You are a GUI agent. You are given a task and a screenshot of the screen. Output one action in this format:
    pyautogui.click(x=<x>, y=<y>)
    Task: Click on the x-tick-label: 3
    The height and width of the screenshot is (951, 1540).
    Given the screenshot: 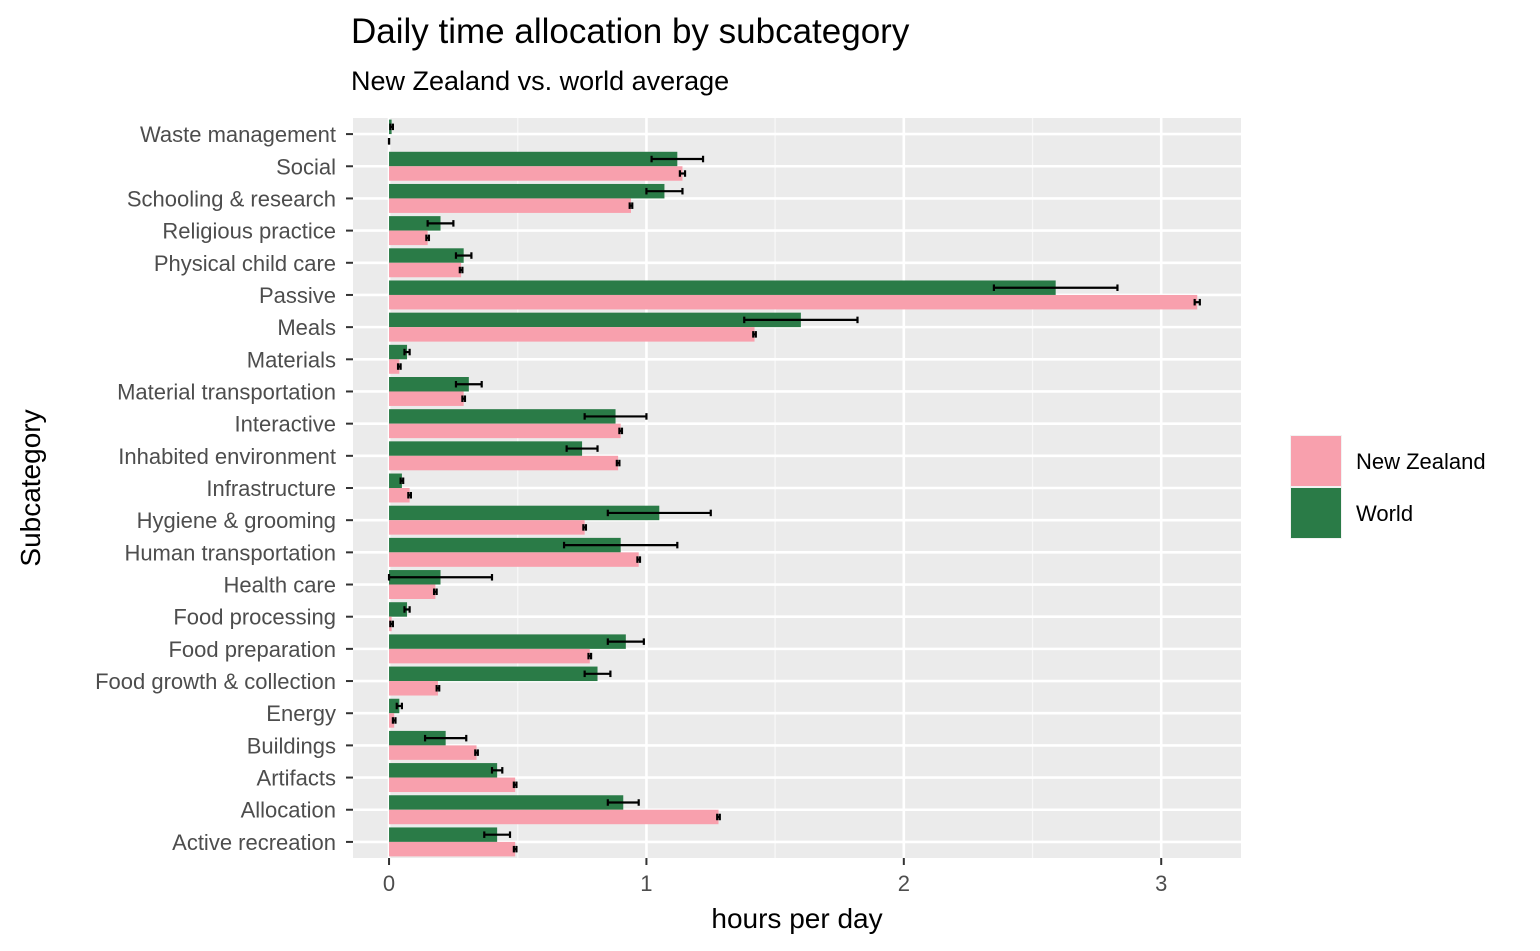 What is the action you would take?
    pyautogui.click(x=1161, y=883)
    